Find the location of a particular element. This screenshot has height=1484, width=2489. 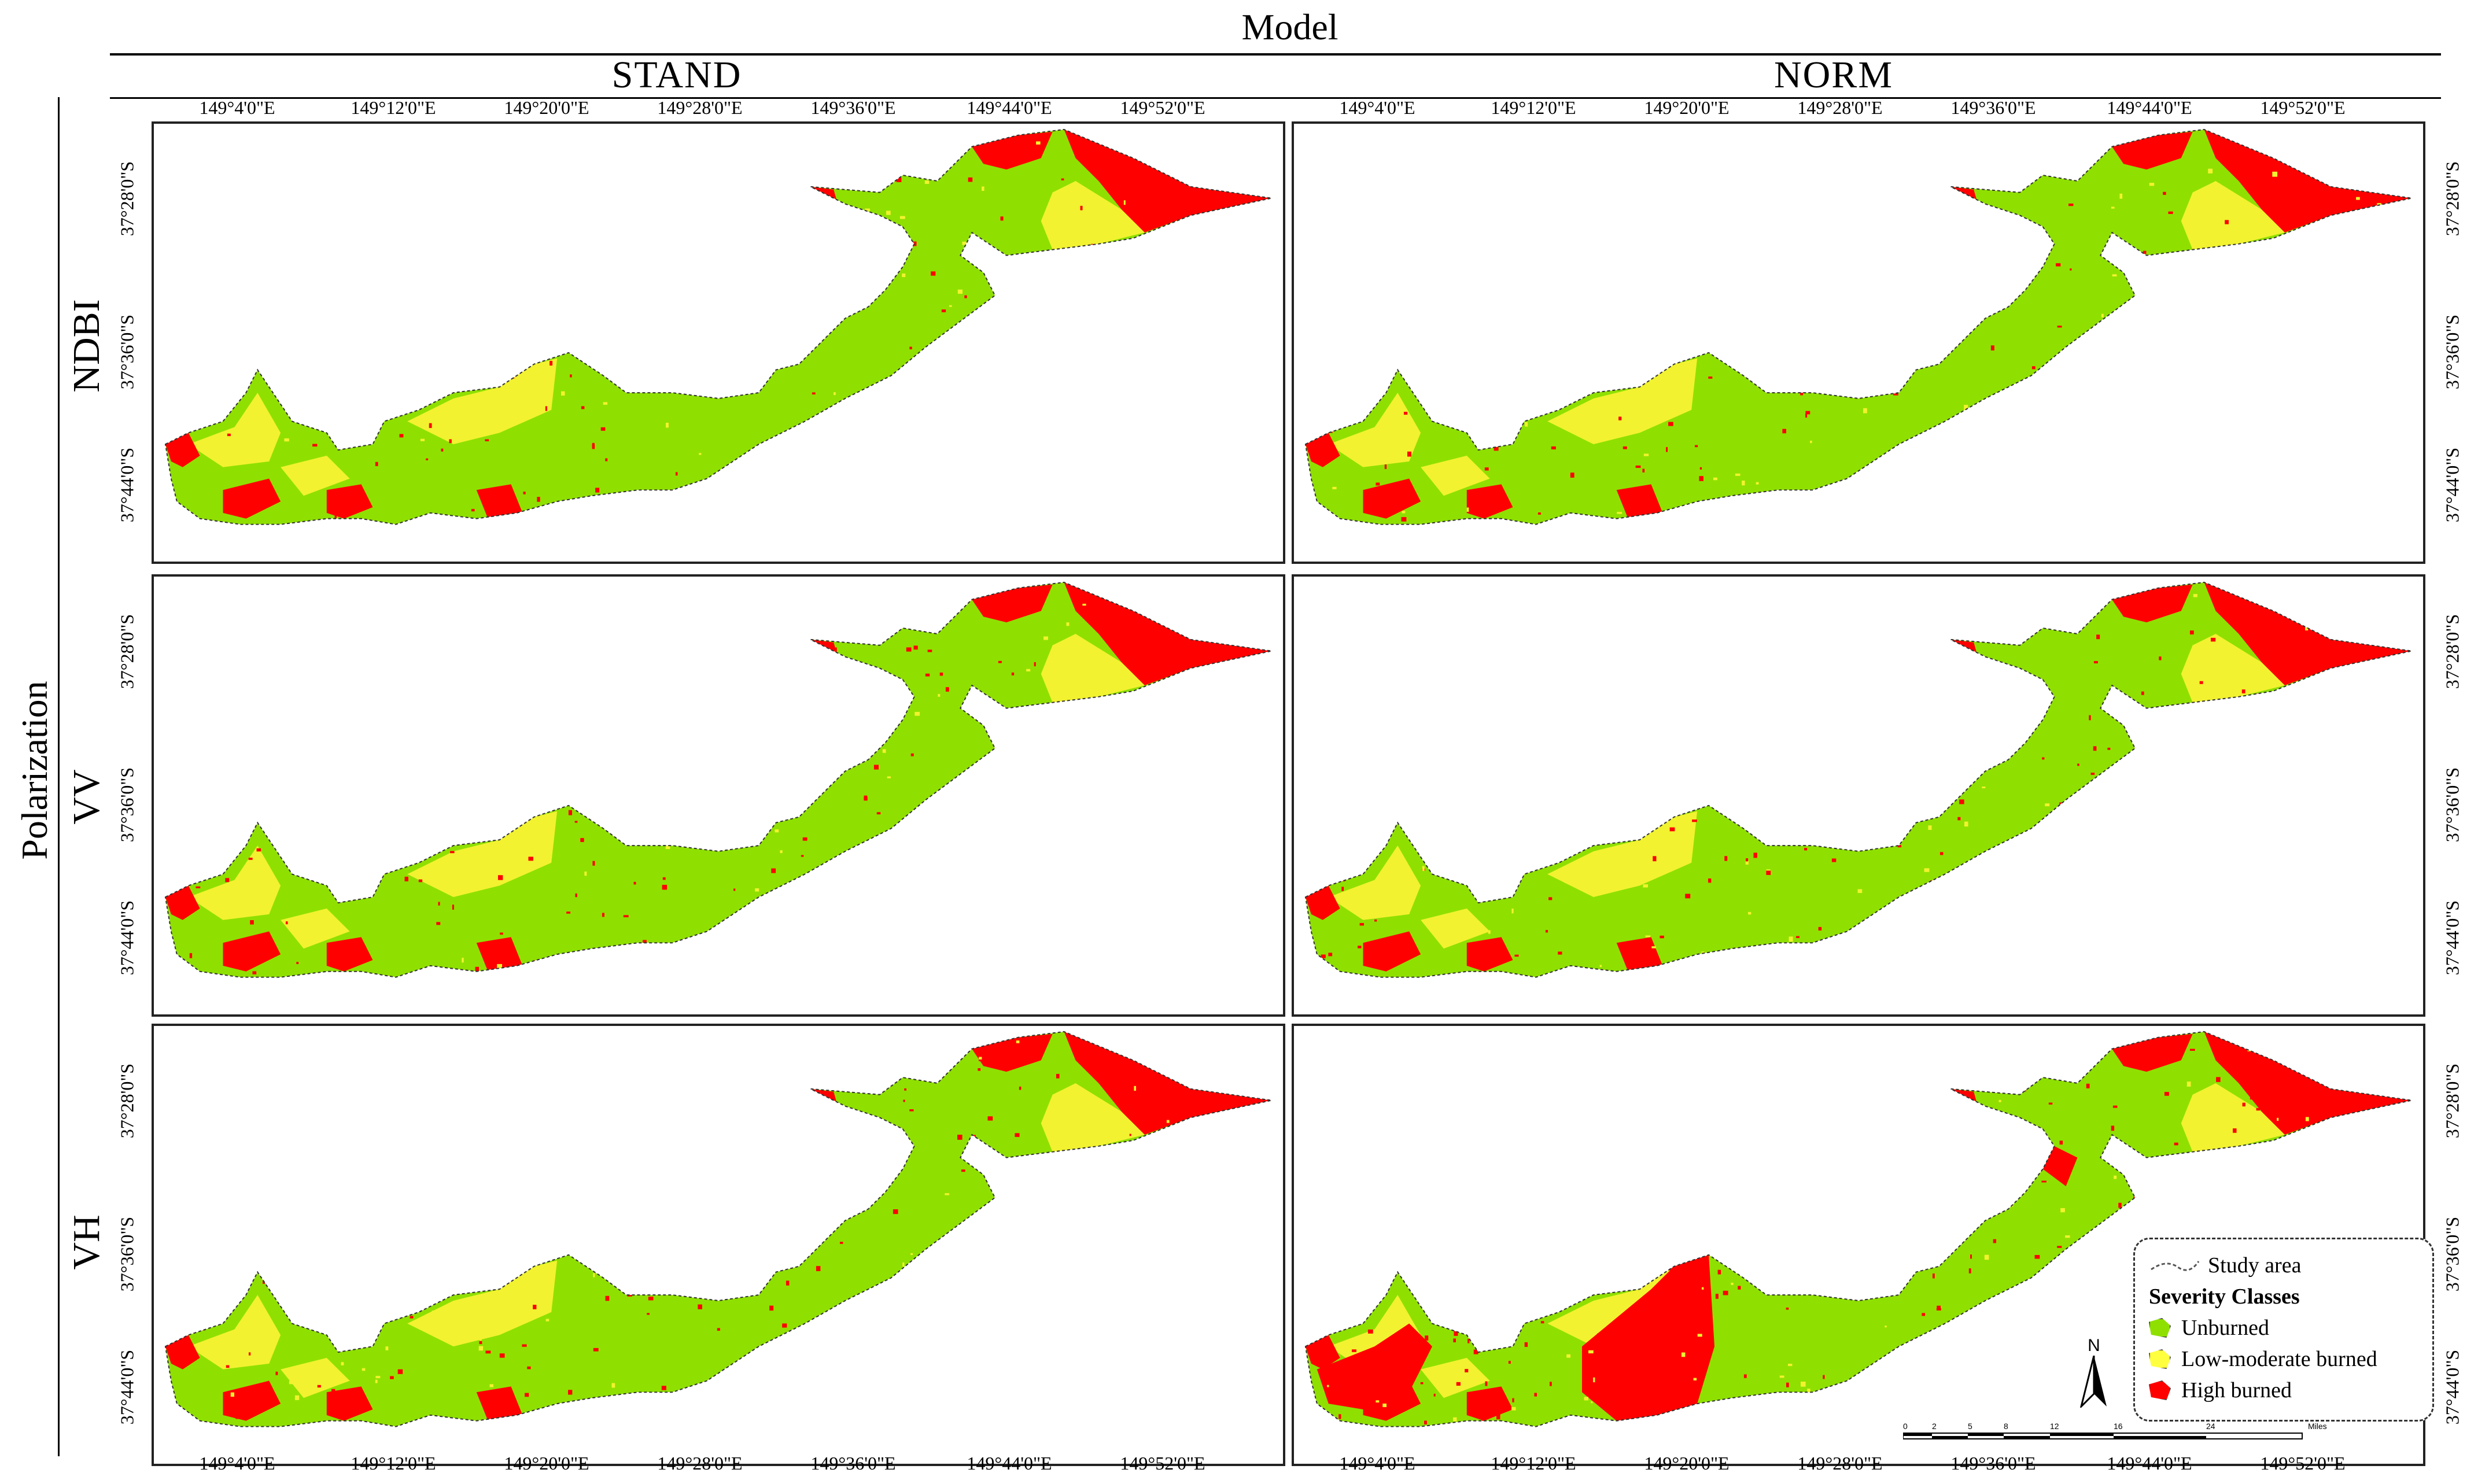

high-burned-area is located at coordinates (182, 450).